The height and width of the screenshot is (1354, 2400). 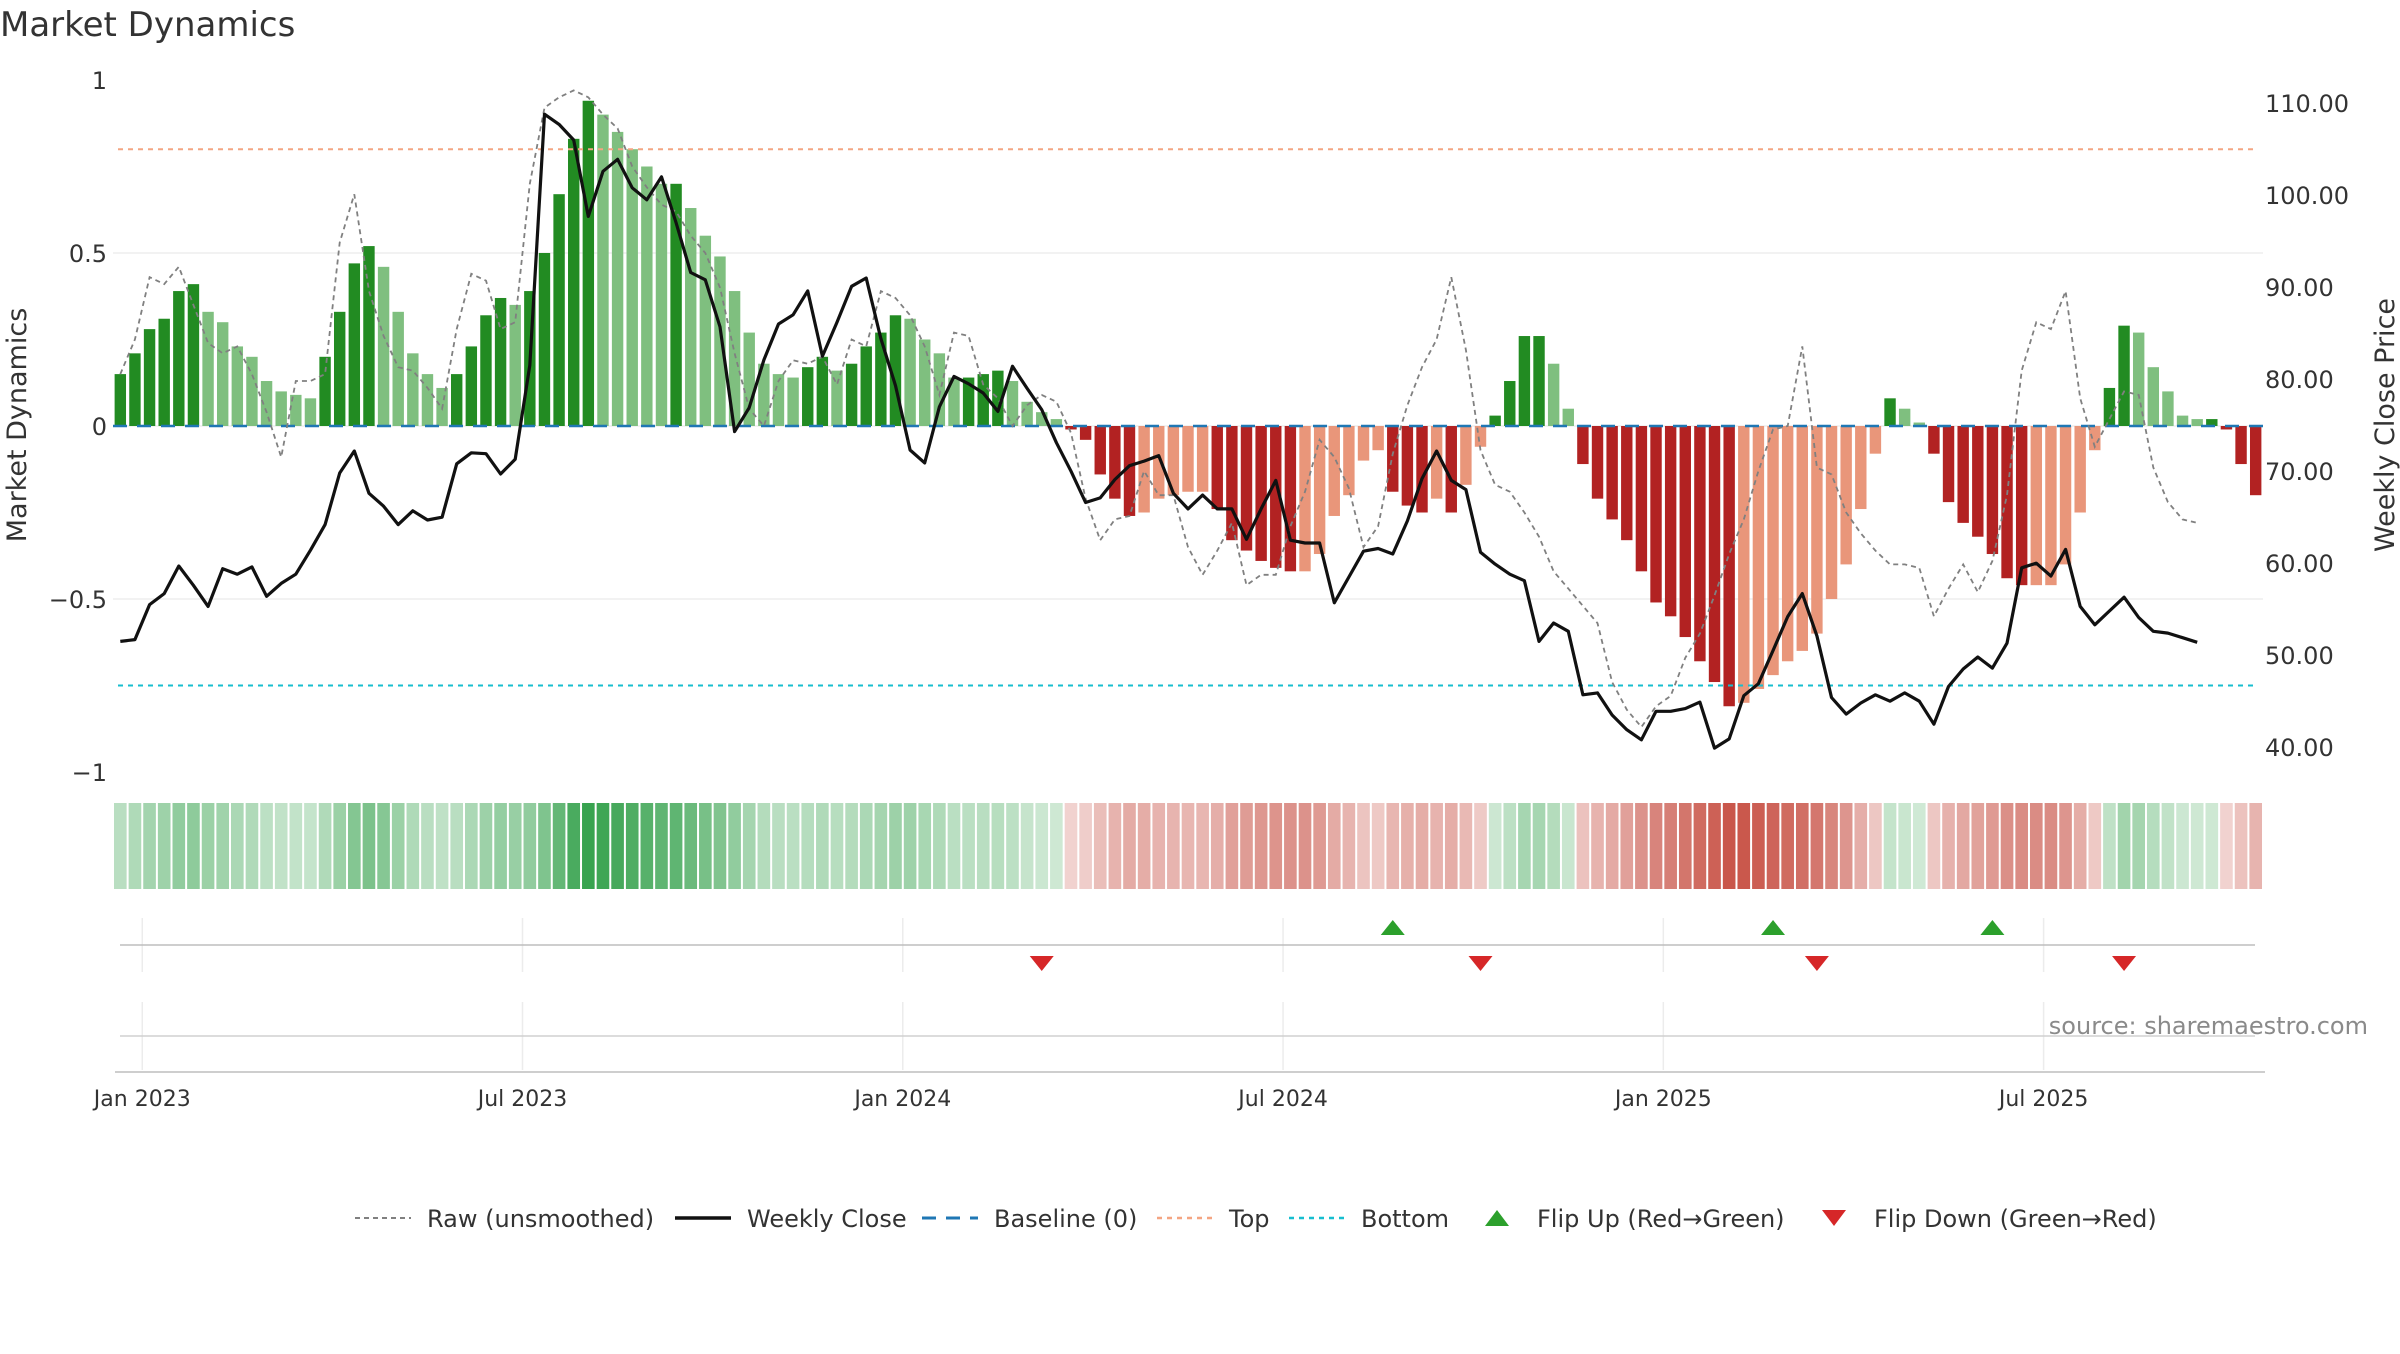 What do you see at coordinates (17, 425) in the screenshot?
I see `y-axis-label: Market Dynamics` at bounding box center [17, 425].